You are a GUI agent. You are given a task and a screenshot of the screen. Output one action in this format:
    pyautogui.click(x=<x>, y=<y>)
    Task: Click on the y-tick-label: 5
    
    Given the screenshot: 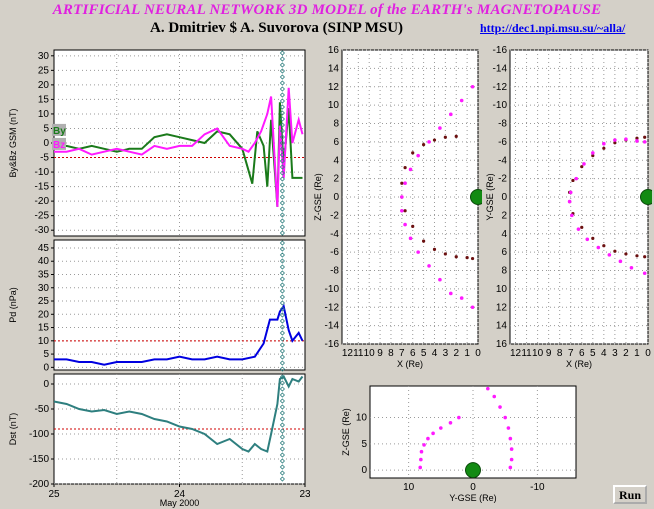 What is the action you would take?
    pyautogui.click(x=46, y=354)
    